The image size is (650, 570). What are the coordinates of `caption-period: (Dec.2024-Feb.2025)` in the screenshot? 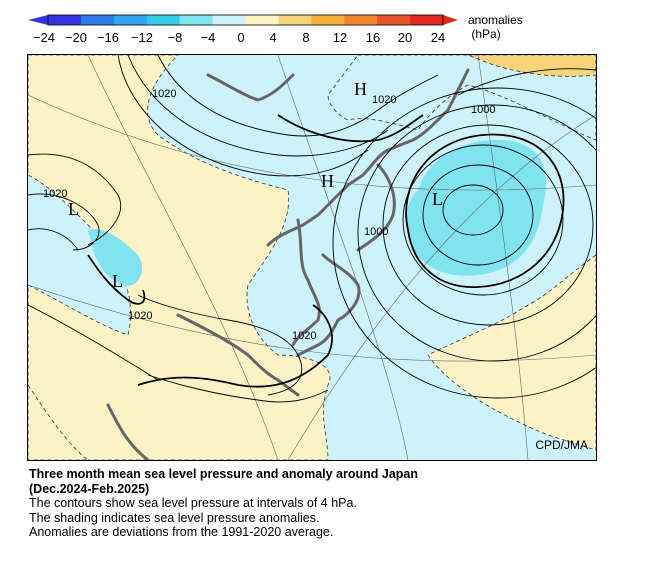 It's located at (89, 488).